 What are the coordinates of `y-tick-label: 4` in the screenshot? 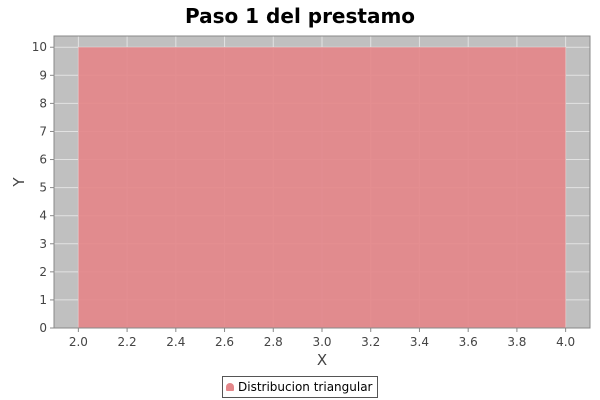 It's located at (43, 216).